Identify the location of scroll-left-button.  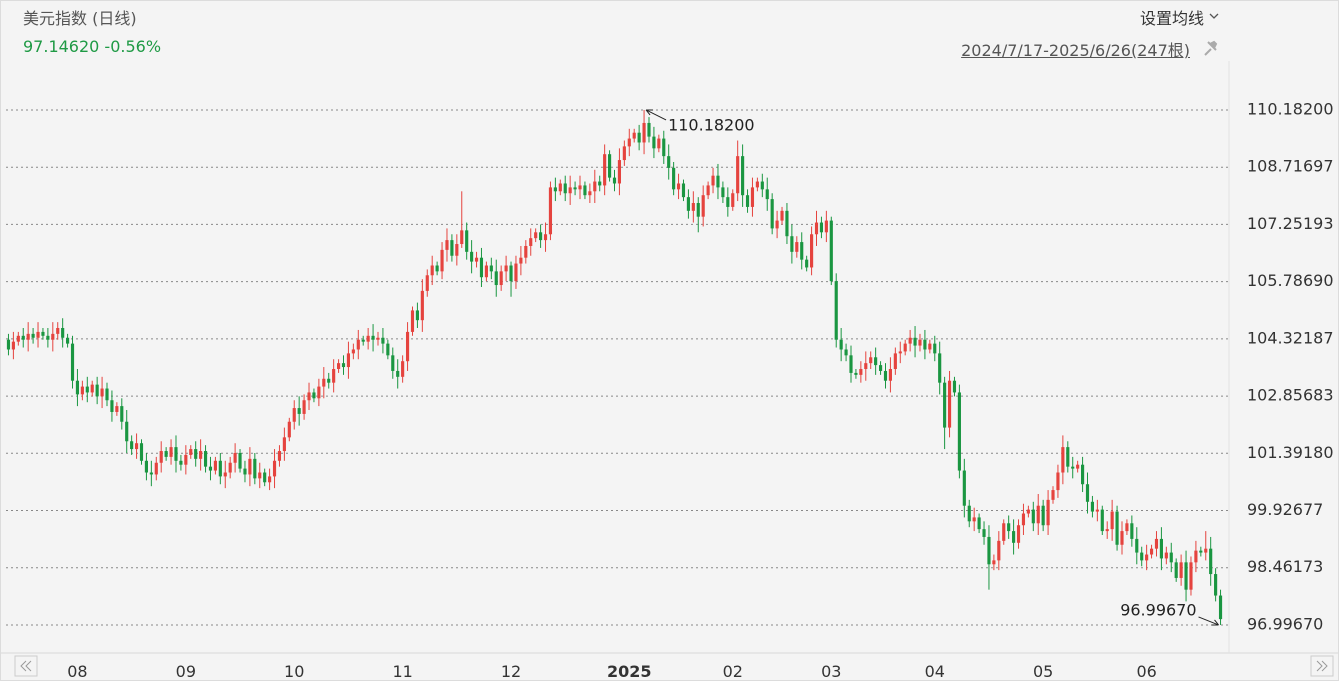
(26, 666).